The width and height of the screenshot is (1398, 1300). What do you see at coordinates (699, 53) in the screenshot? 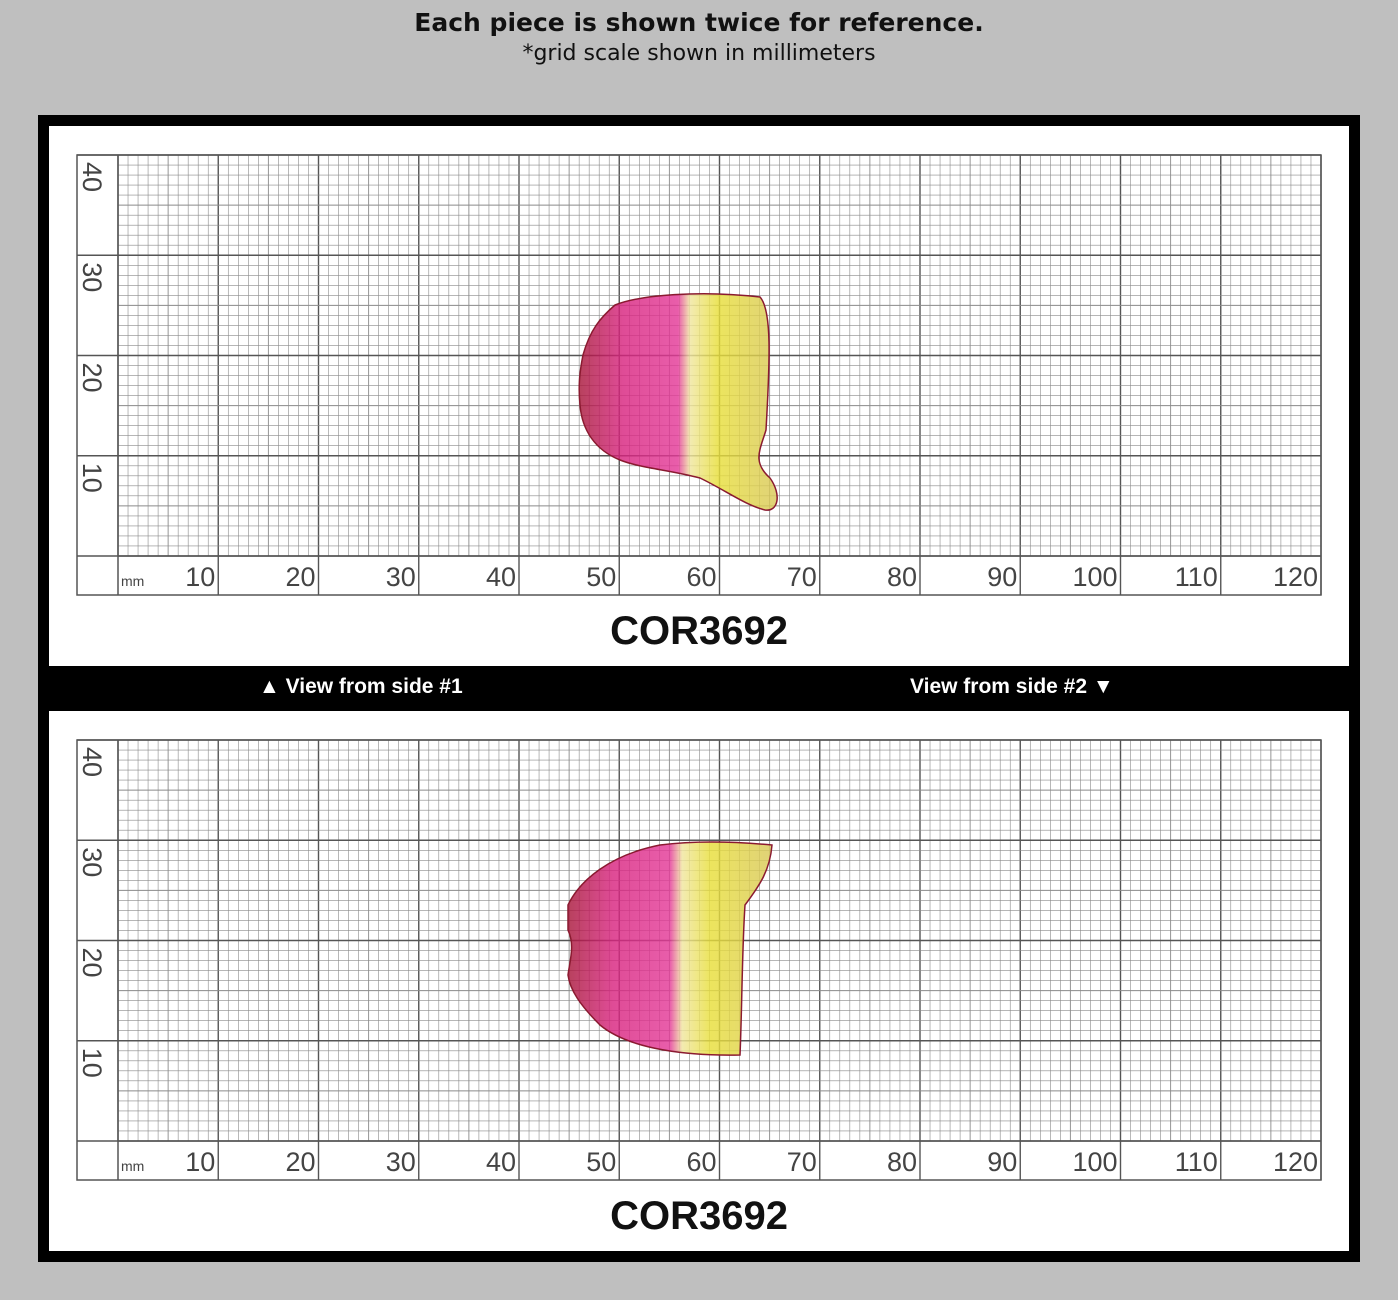
I see `subtitle: *grid scale shown in millimeters` at bounding box center [699, 53].